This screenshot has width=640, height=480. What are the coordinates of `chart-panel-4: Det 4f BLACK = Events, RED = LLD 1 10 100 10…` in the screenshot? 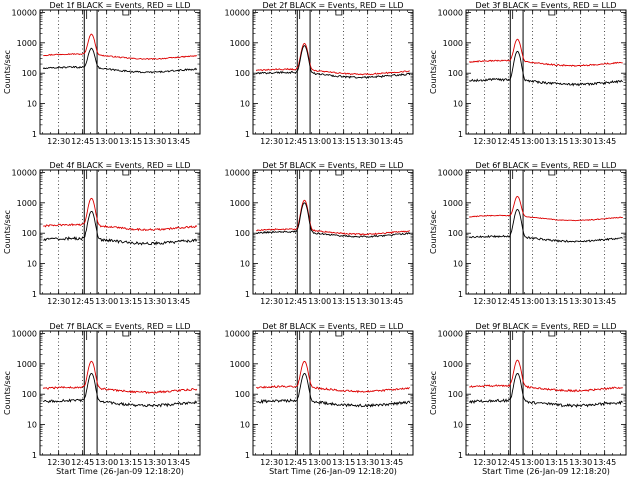 It's located at (102, 233).